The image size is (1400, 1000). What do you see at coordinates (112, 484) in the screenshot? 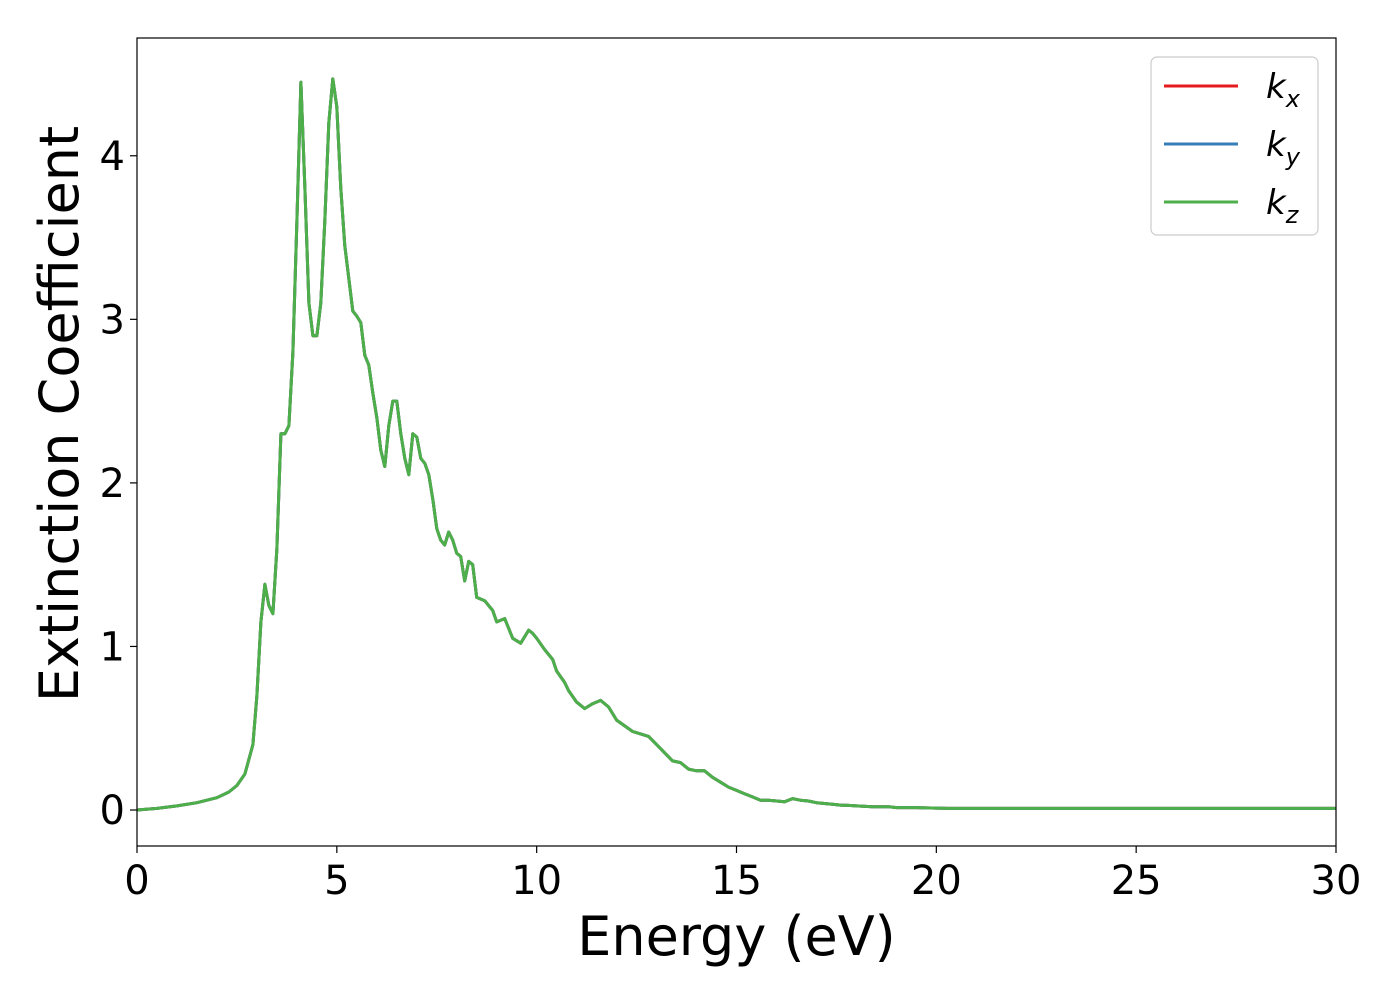
I see `y-tick-label: 2` at bounding box center [112, 484].